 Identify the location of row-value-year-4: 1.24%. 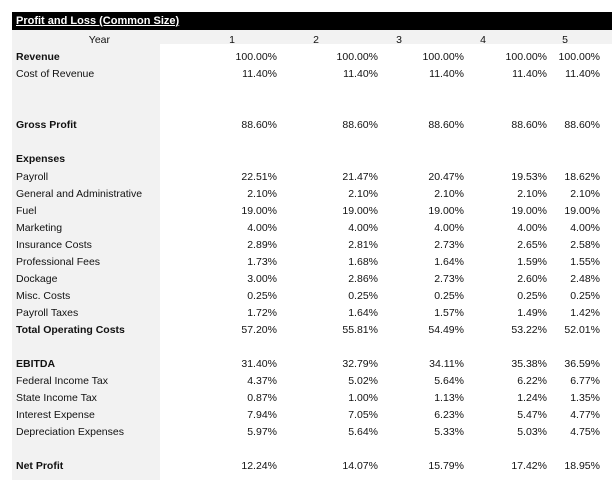
(532, 398).